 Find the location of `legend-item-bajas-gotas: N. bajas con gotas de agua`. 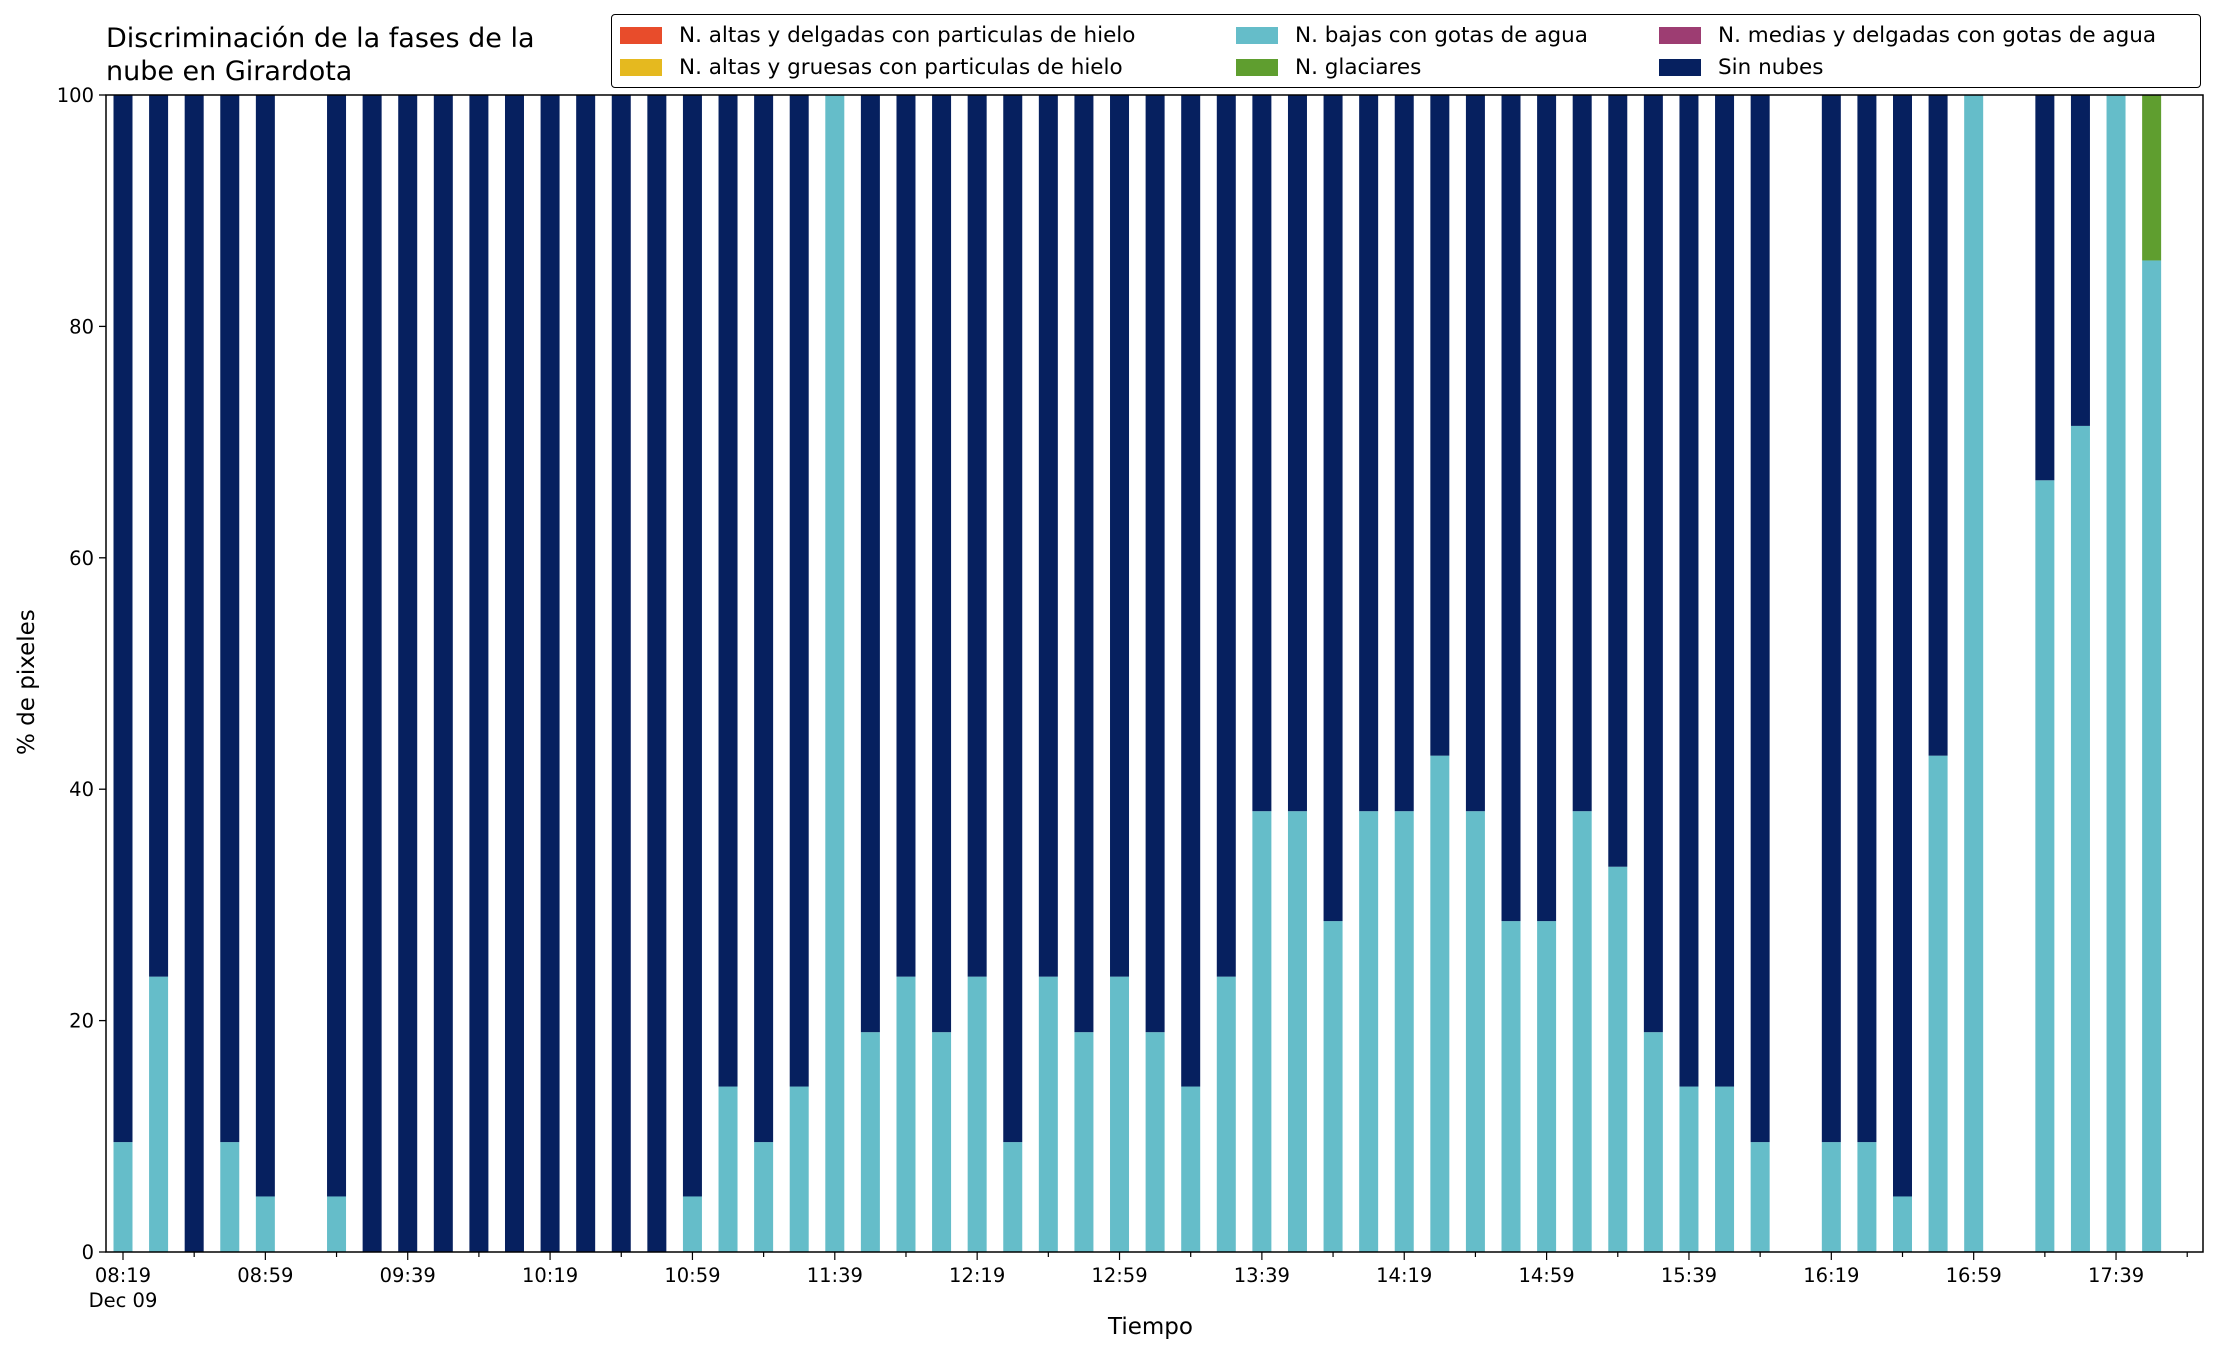

legend-item-bajas-gotas: N. bajas con gotas de agua is located at coordinates (1412, 35).